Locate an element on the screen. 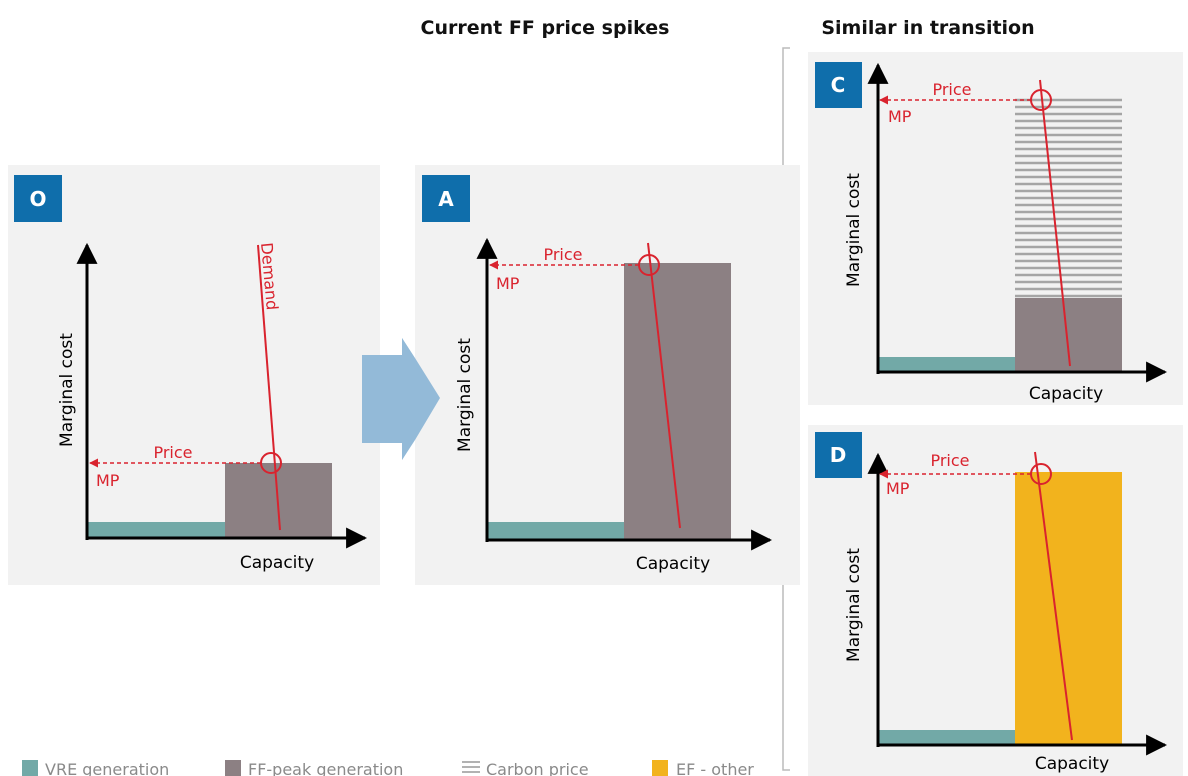  ff-bar is located at coordinates (677, 401).